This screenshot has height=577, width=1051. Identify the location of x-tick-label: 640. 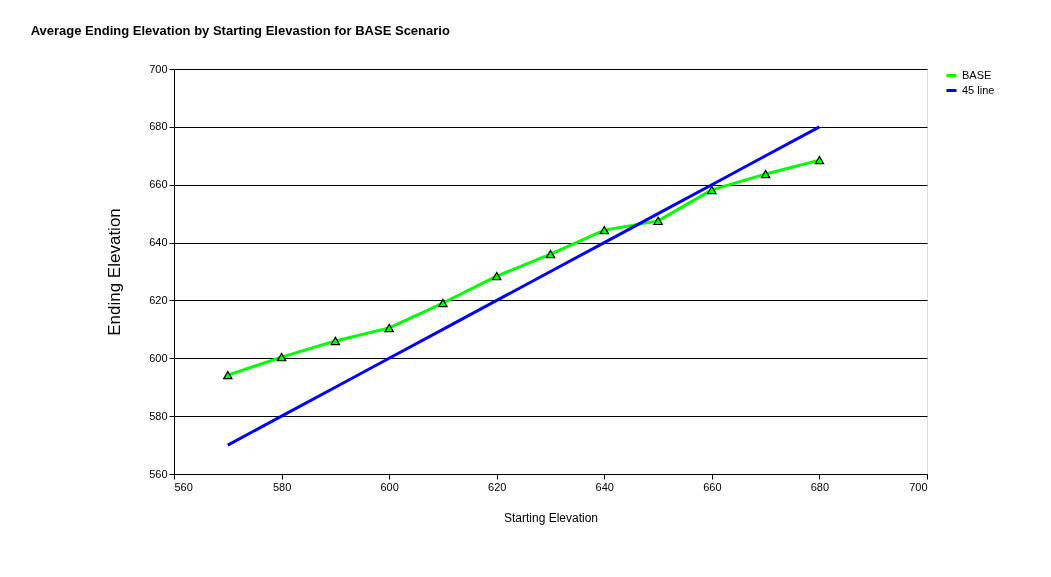
(604, 486).